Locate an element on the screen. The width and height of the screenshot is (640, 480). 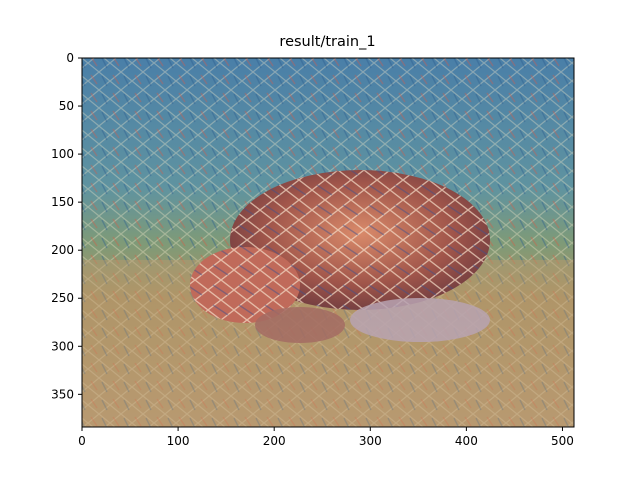
figure-title: result/train_1 is located at coordinates (327, 42).